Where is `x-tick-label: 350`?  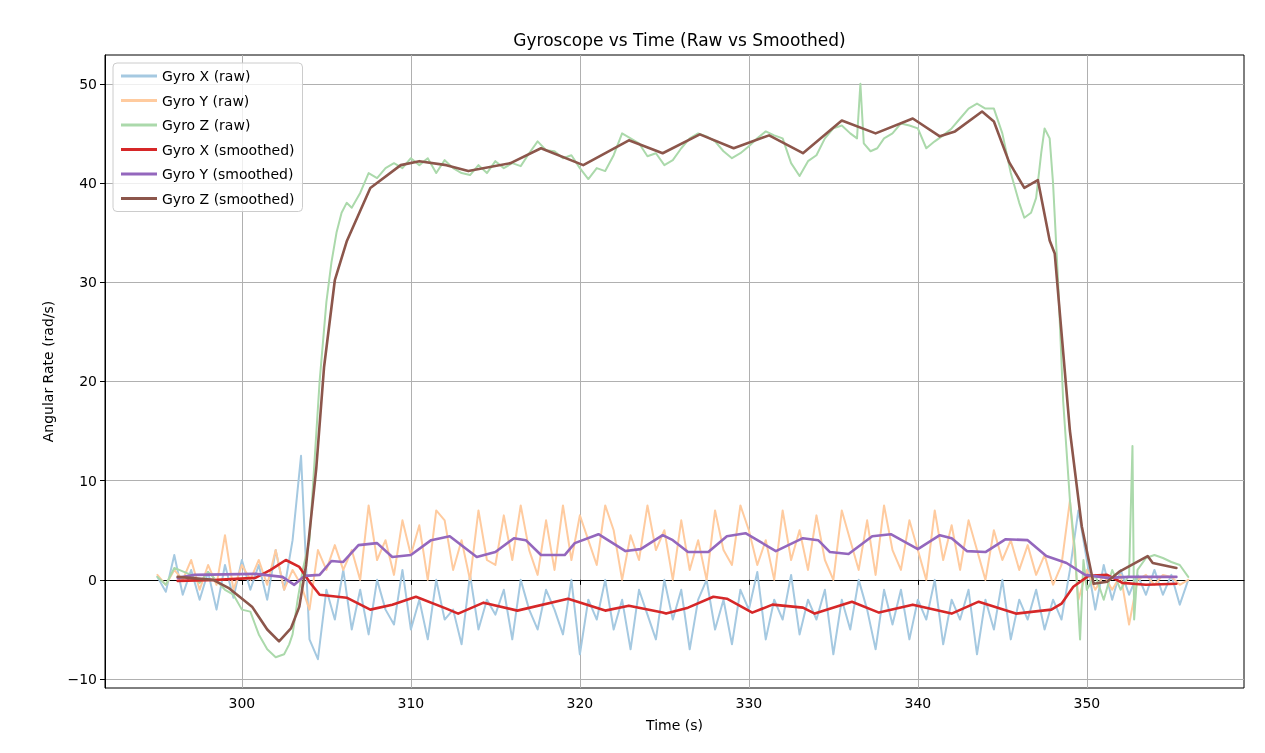 x-tick-label: 350 is located at coordinates (1087, 703).